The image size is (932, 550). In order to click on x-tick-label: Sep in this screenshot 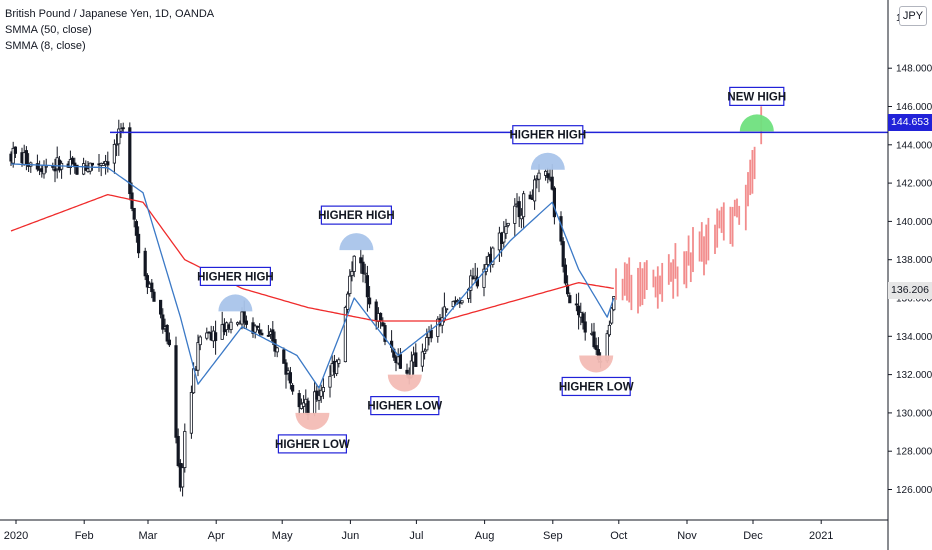, I will do `click(553, 536)`.